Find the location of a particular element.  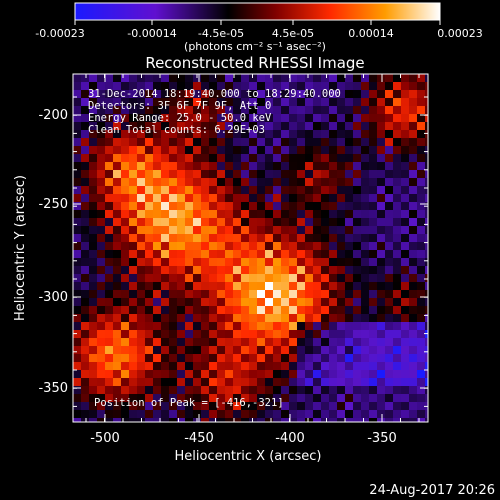

colorbar-tick-label: -4.5e-05 is located at coordinates (221, 33).